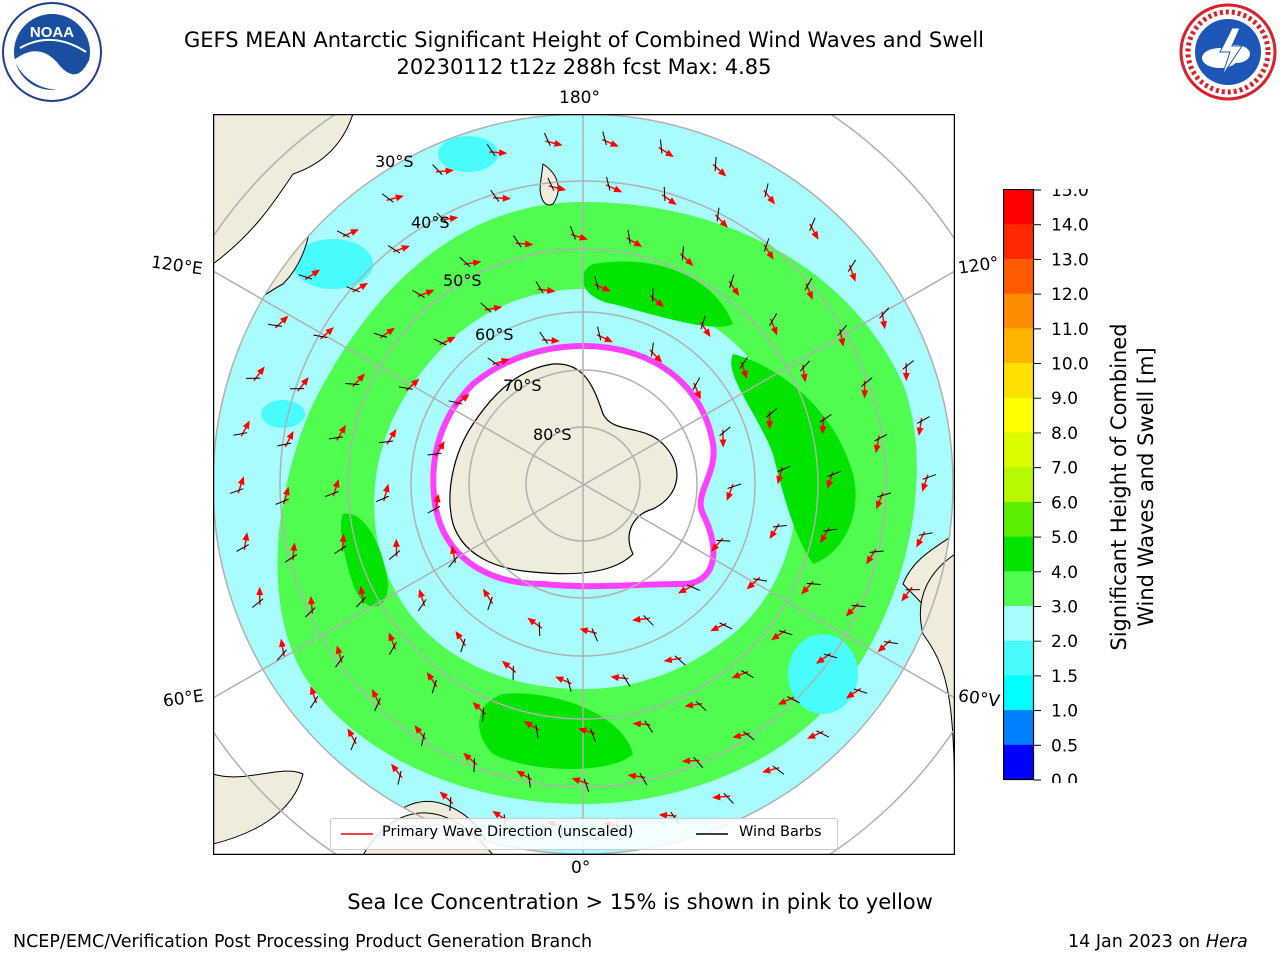  I want to click on colorbar-tick-label: 1.5, so click(1064, 677).